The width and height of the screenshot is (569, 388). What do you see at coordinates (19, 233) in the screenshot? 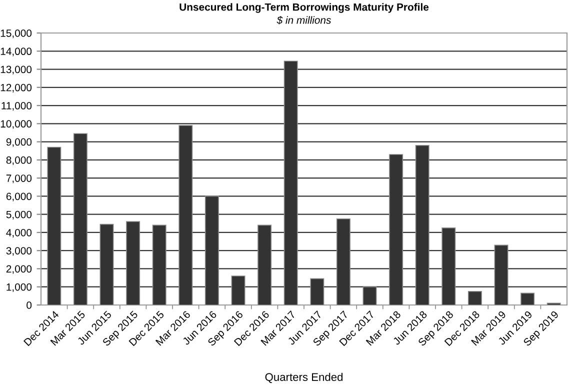
I see `y-tick-label: 4,000` at bounding box center [19, 233].